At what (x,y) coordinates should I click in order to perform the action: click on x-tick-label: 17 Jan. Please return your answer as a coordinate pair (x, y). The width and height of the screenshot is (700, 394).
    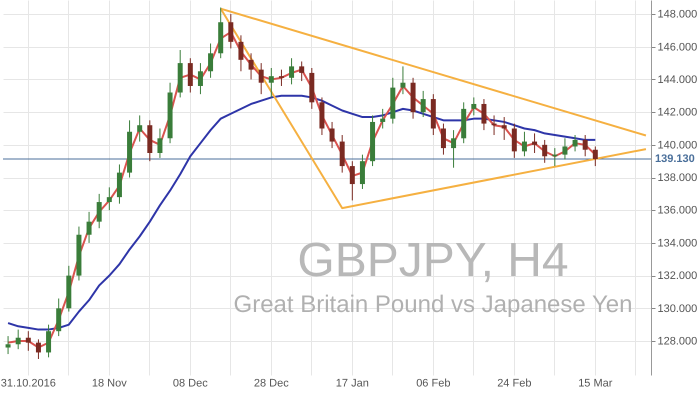
    Looking at the image, I should click on (352, 384).